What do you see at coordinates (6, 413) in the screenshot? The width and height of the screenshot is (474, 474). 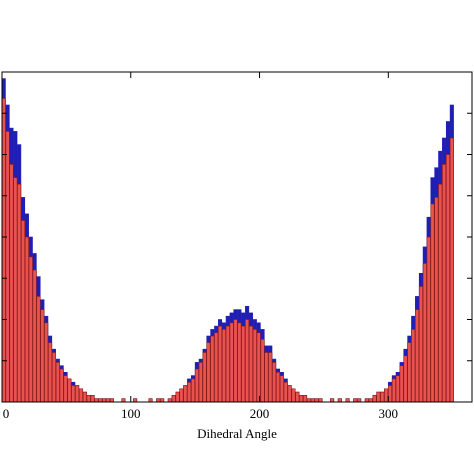 I see `x-tick-label: 0` at bounding box center [6, 413].